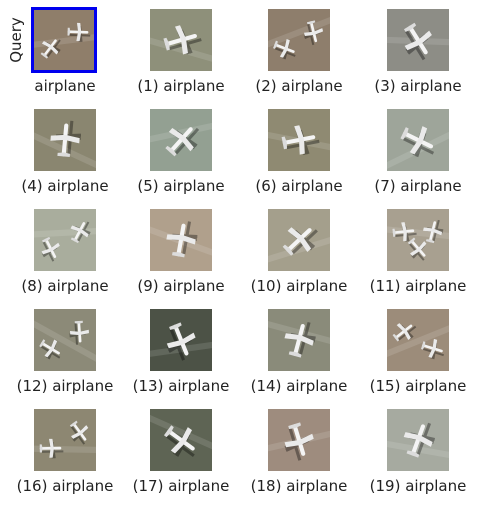 The image size is (477, 505). I want to click on result-caption: (12) airplane, so click(65, 386).